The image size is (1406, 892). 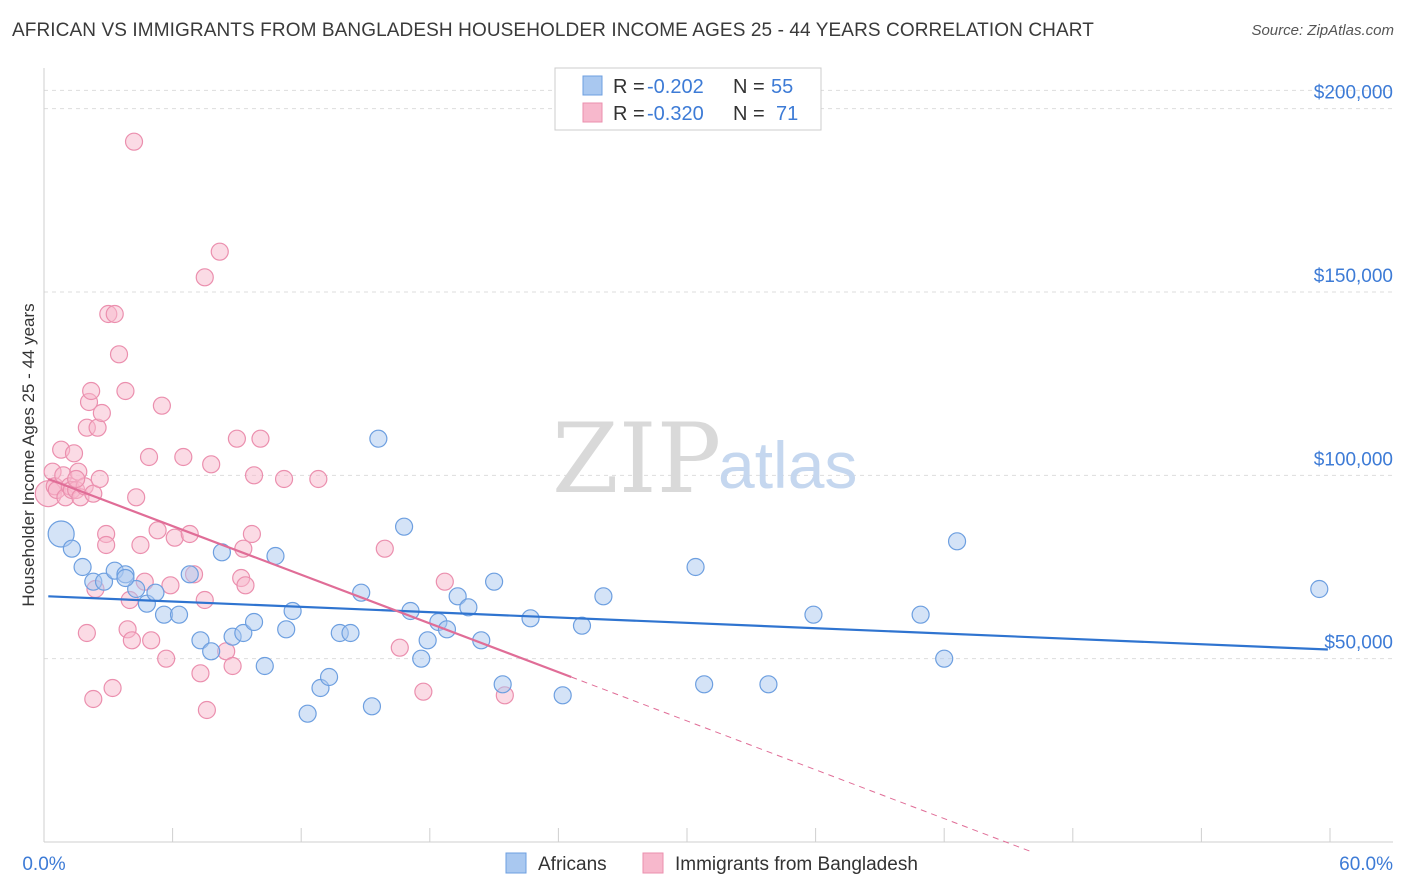 What do you see at coordinates (572, 864) in the screenshot?
I see `bottom-legend-africans: Africans` at bounding box center [572, 864].